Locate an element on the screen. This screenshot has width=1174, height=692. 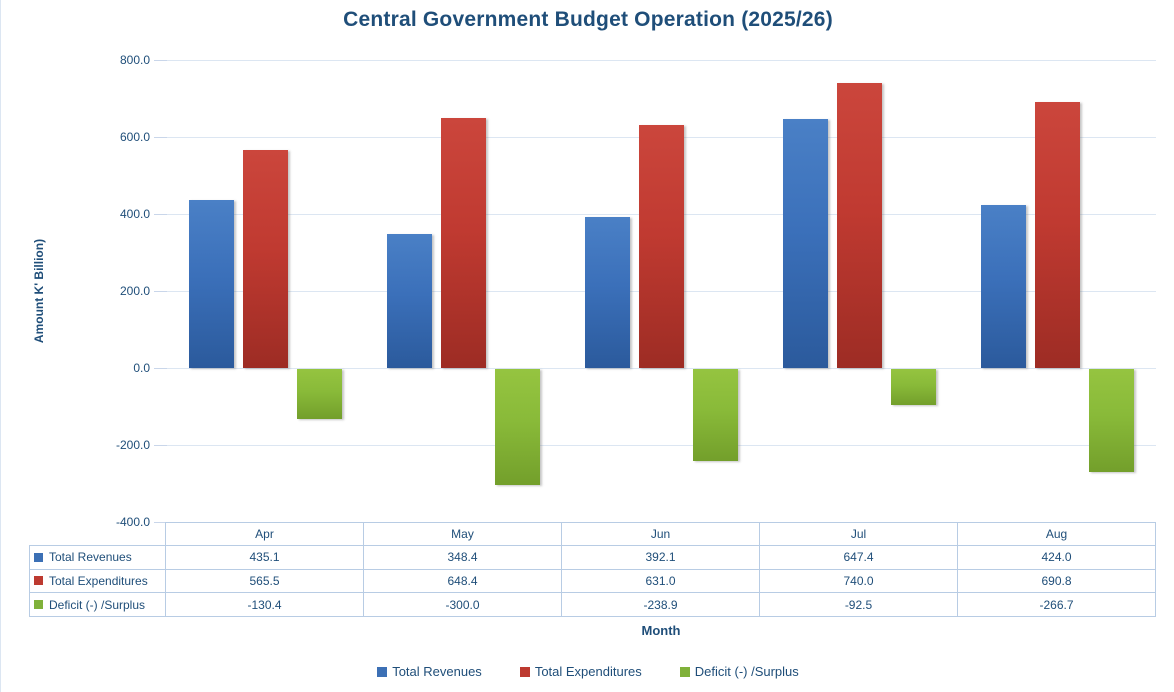
y-axis-tick-label: 600.0 is located at coordinates (134, 137).